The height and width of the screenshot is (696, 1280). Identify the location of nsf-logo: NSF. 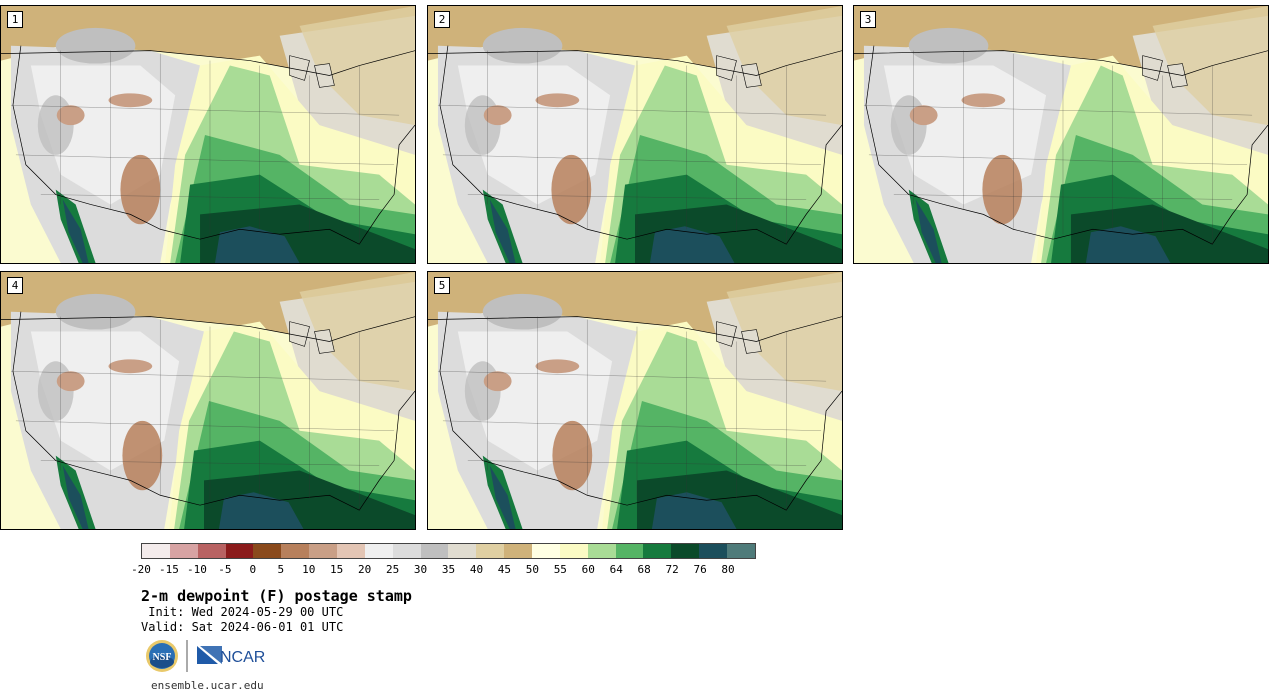
(162, 656).